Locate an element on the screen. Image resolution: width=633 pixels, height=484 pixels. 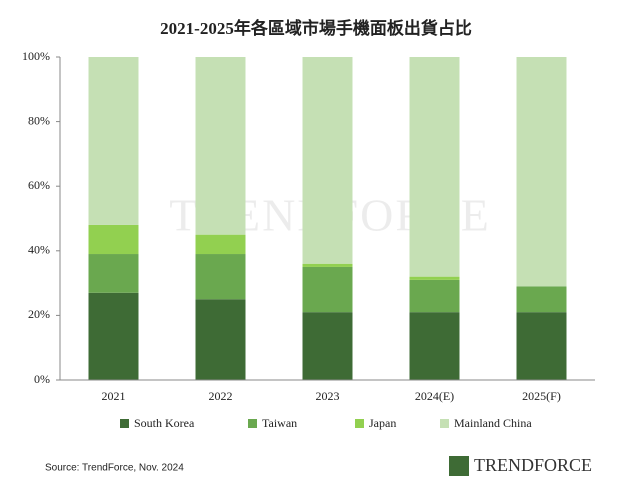
chart-title: 2021-2025年各區域市場手機面板出貨占比 is located at coordinates (316, 28).